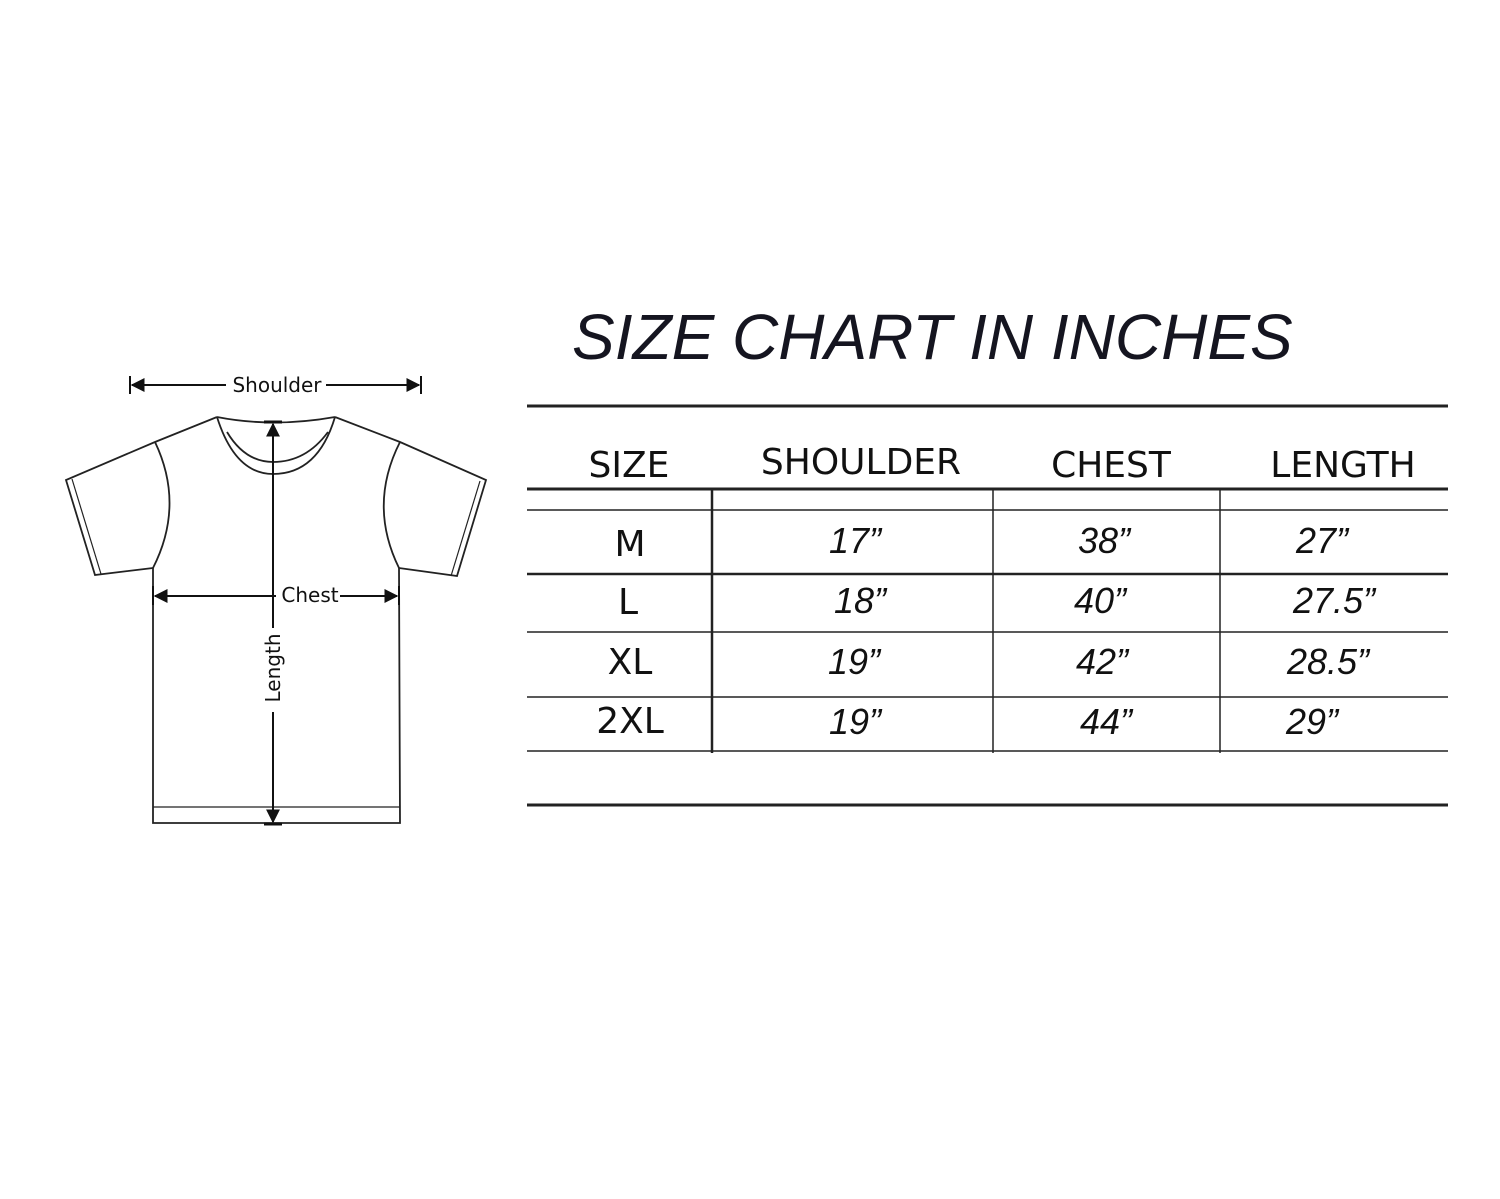 Image resolution: width=1500 pixels, height=1199 pixels. Describe the element at coordinates (273, 623) in the screenshot. I see `length-measure` at that location.